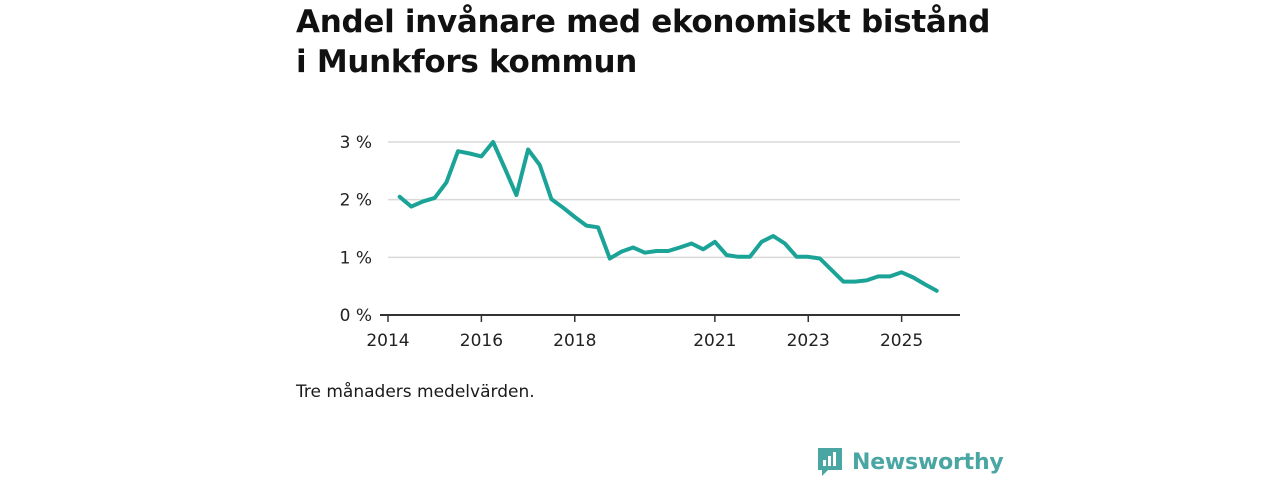  Describe the element at coordinates (356, 201) in the screenshot. I see `y-tick-label: 2 %` at that location.